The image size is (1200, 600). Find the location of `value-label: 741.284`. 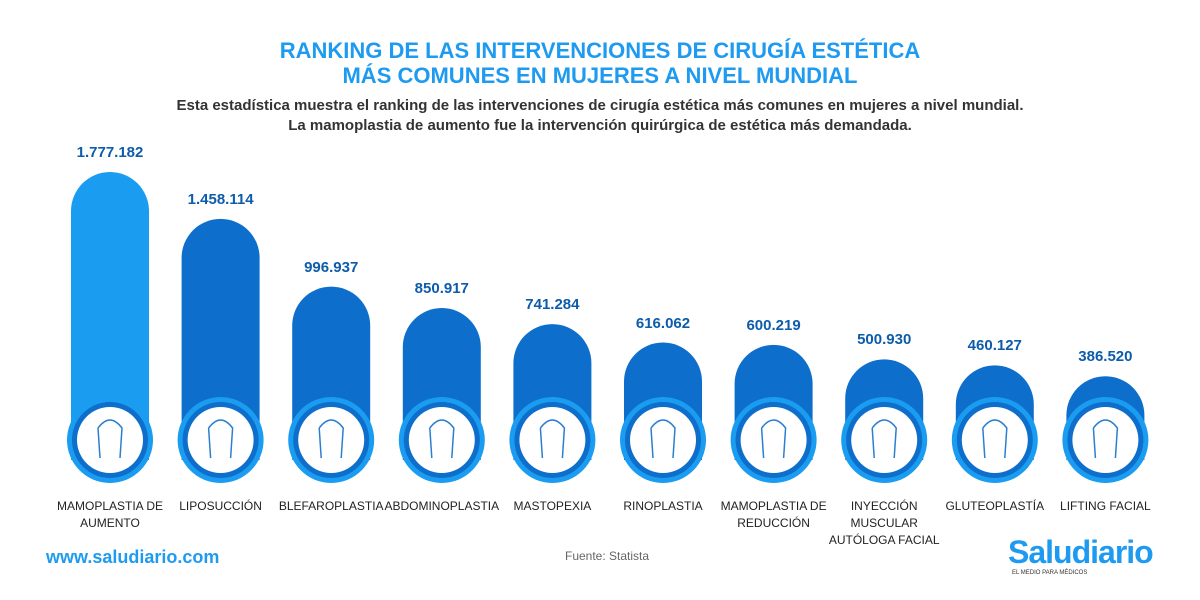

value-label: 741.284 is located at coordinates (552, 305).